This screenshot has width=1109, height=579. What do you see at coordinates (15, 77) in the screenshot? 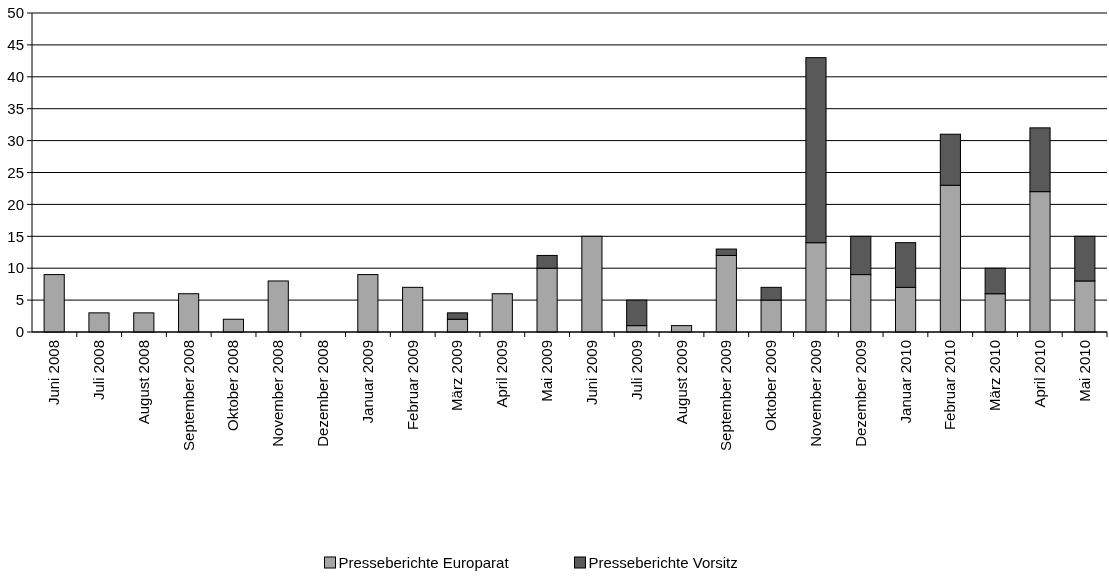
I see `y-tick-label: 40` at bounding box center [15, 77].